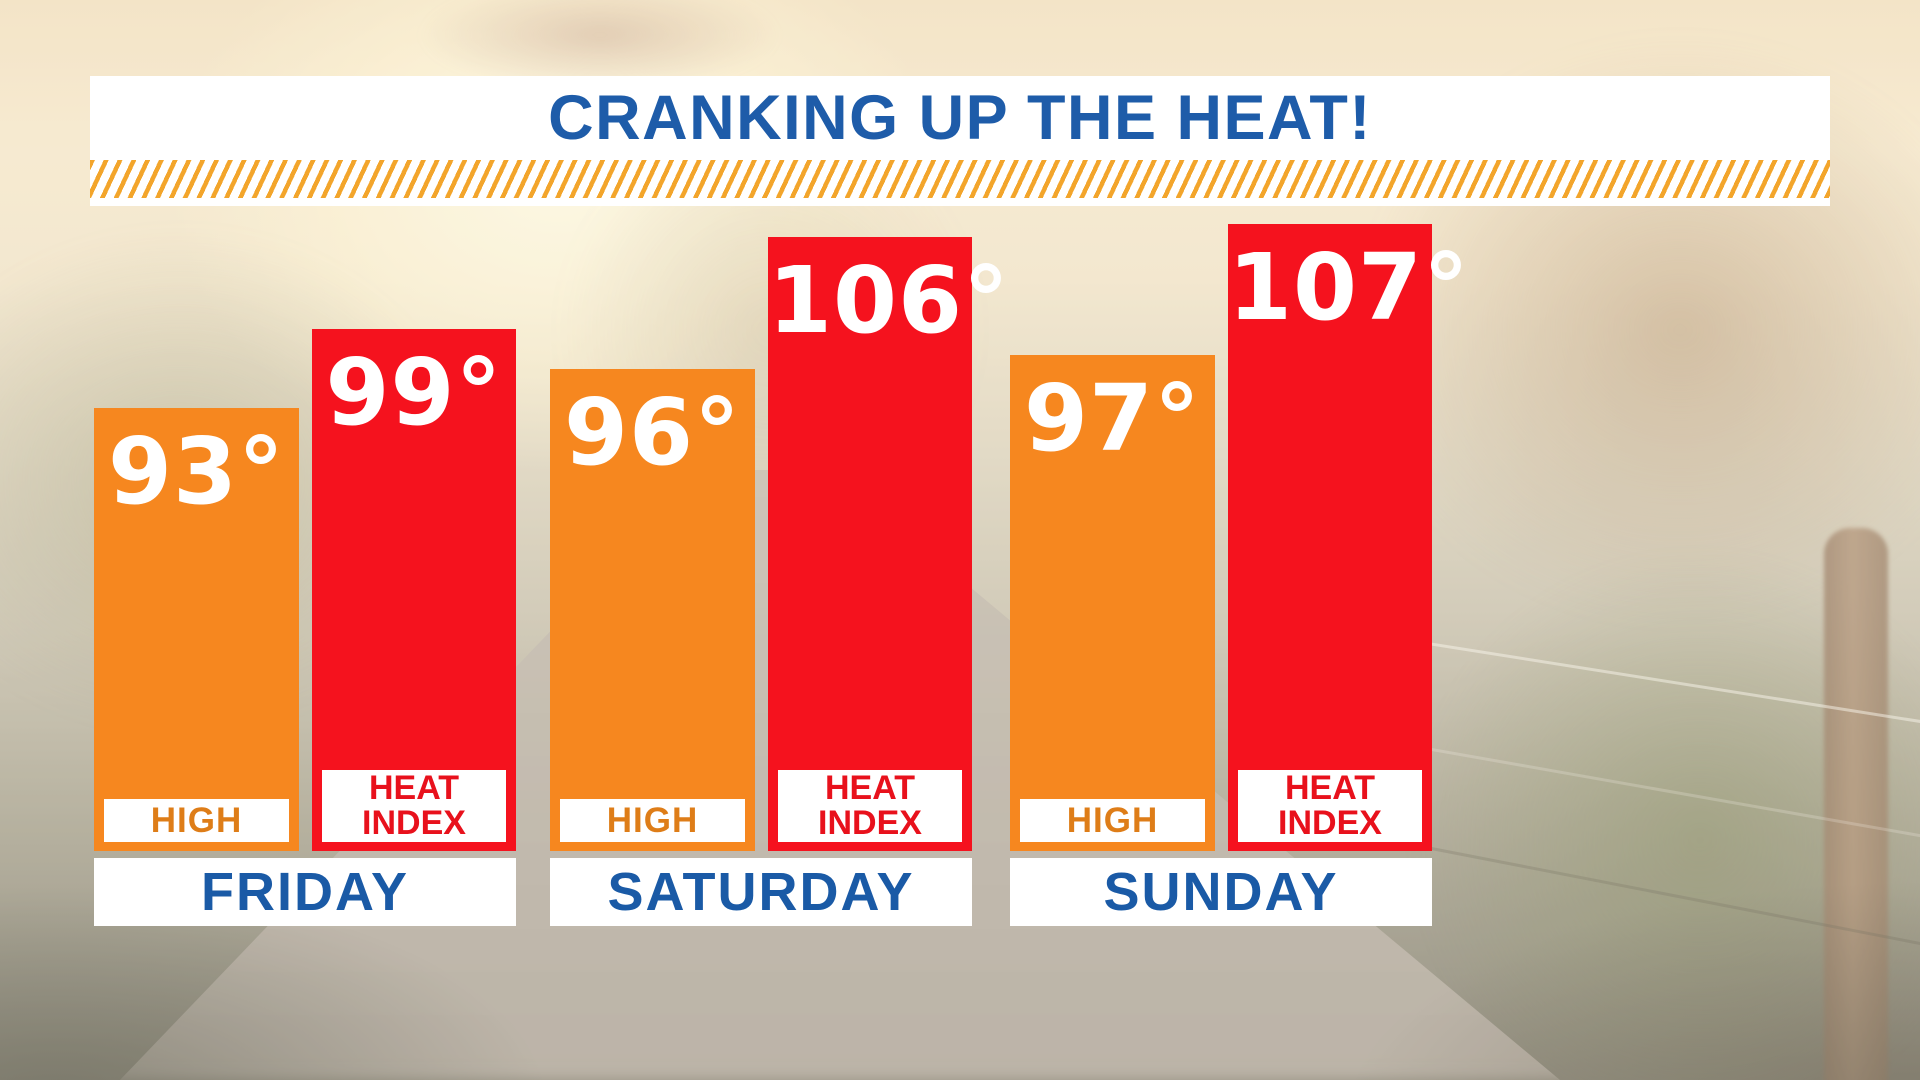 This screenshot has height=1080, width=1920. What do you see at coordinates (960, 179) in the screenshot?
I see `hatch-stripe-decoration` at bounding box center [960, 179].